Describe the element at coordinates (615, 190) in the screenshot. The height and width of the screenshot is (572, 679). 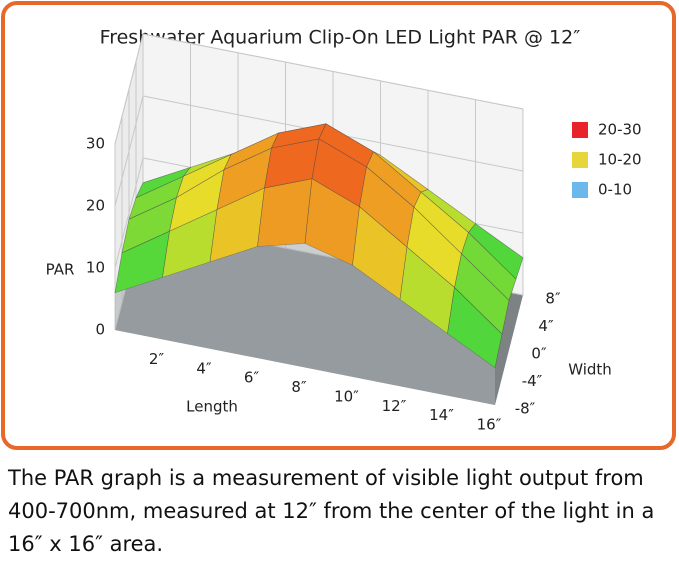
I see `legend-label: 0-10` at that location.